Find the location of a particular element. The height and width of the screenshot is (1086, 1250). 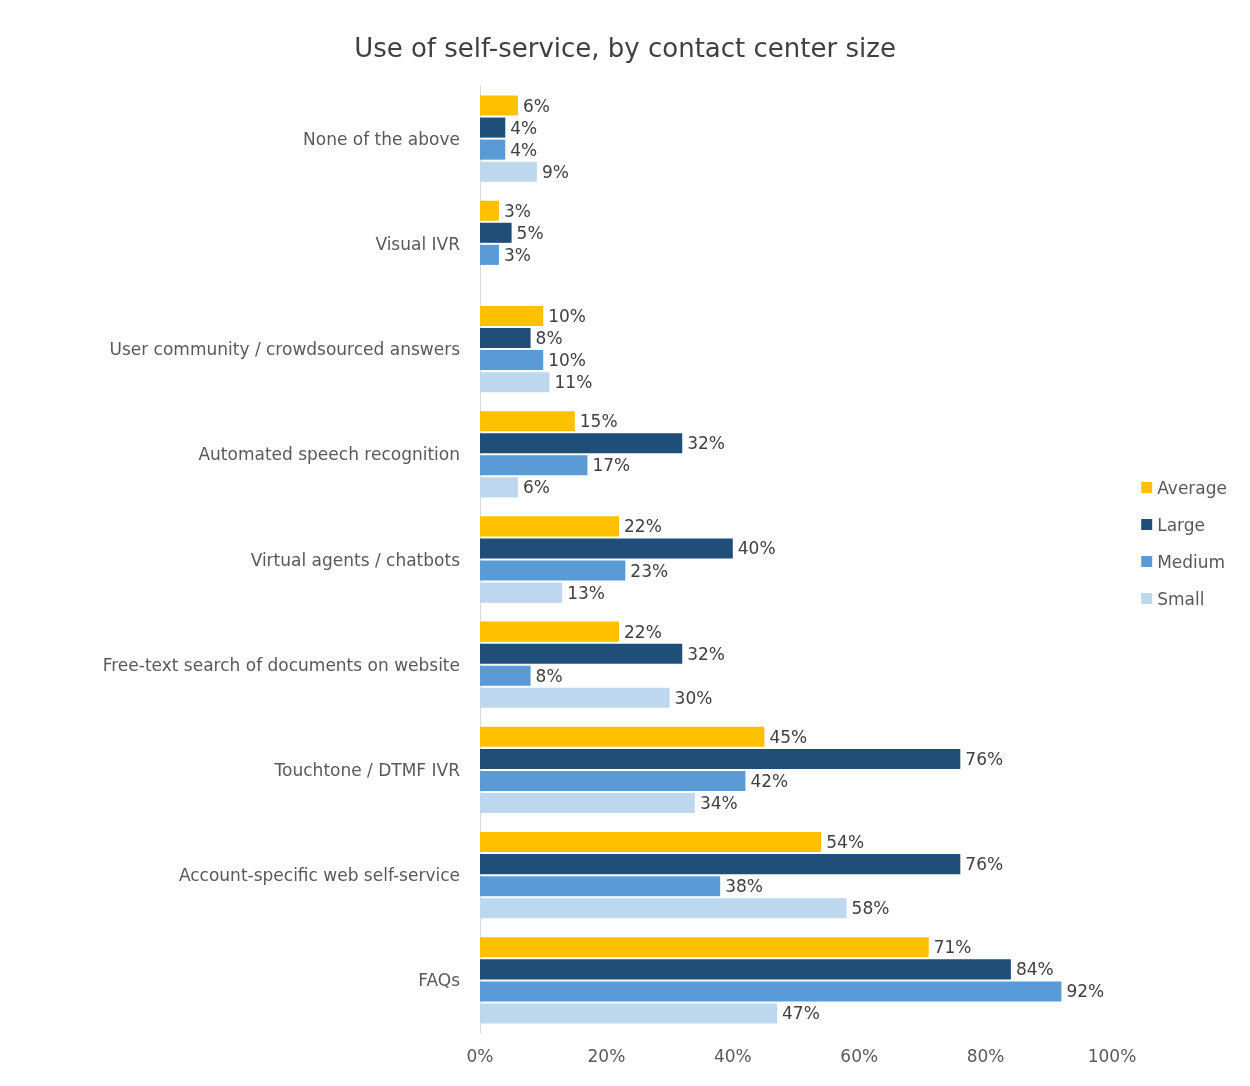

x-tick-label: 20% is located at coordinates (606, 1055).